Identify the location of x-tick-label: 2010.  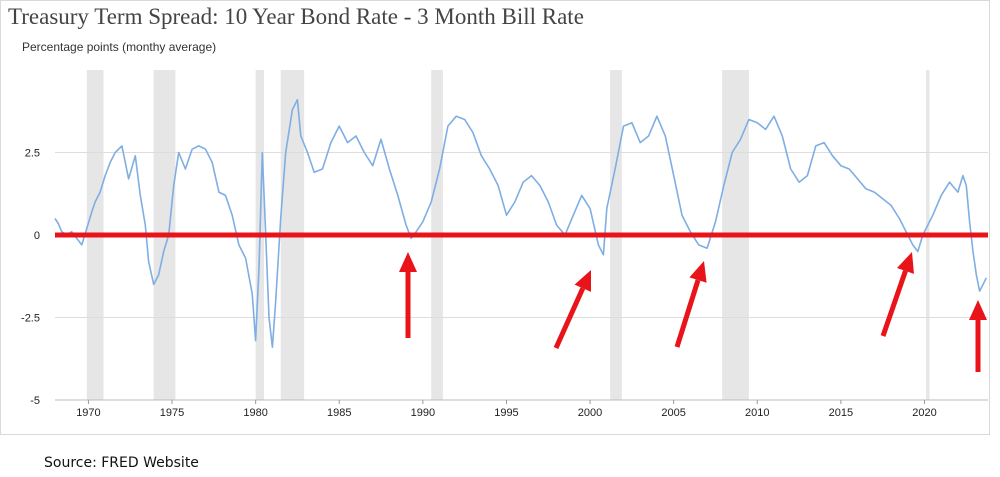
(757, 413).